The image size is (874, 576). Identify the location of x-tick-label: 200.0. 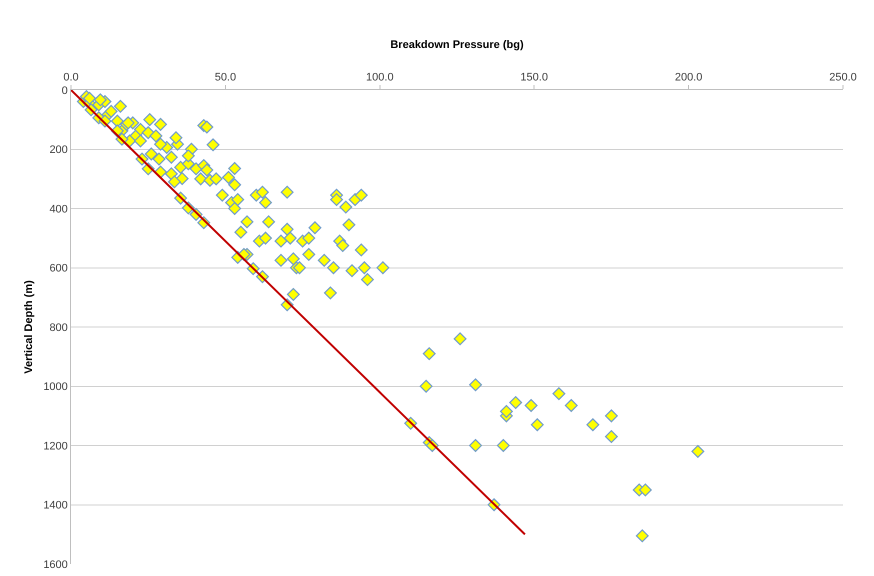
(688, 78).